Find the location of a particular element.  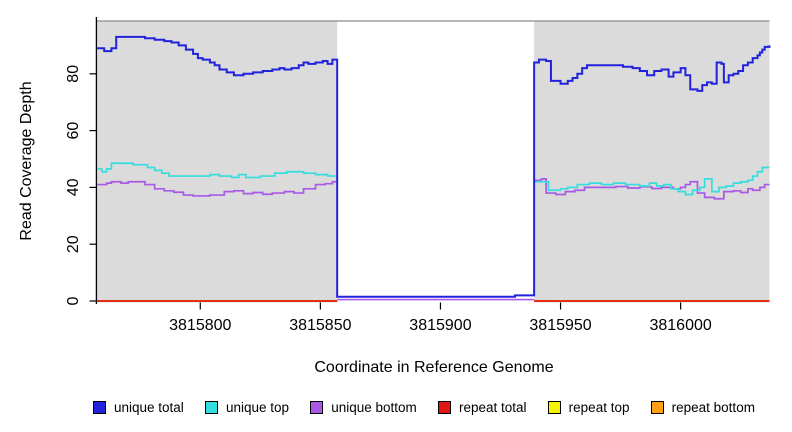

legend-item-label: unique total is located at coordinates (149, 407).